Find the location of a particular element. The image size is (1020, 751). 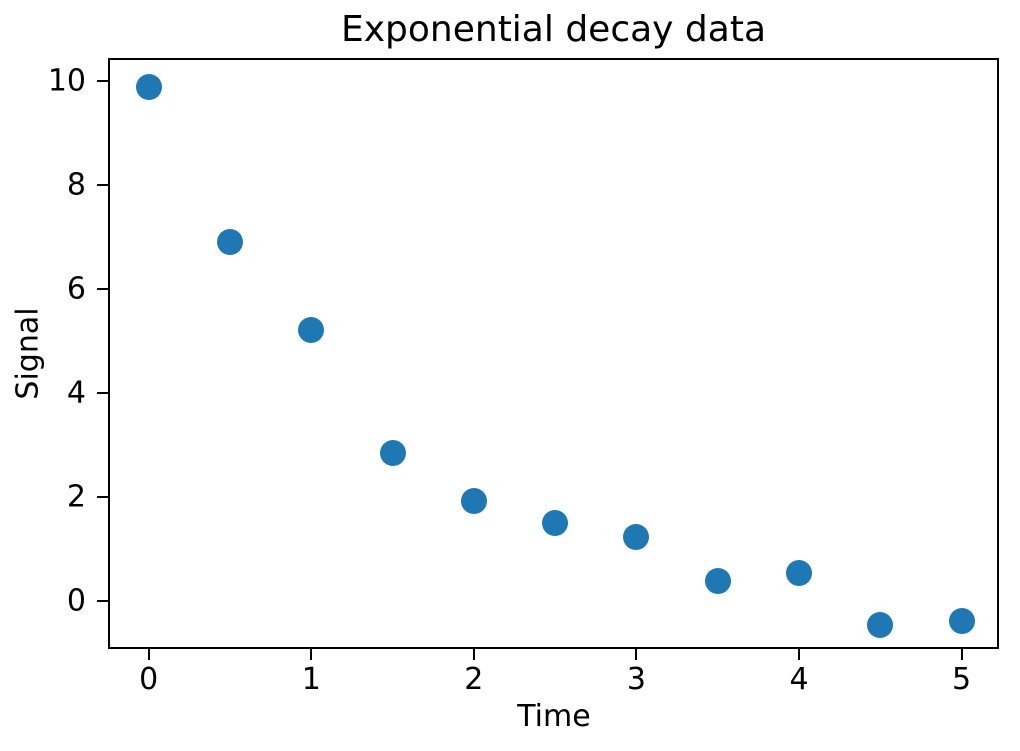

x-tick-label: 5 is located at coordinates (962, 679).